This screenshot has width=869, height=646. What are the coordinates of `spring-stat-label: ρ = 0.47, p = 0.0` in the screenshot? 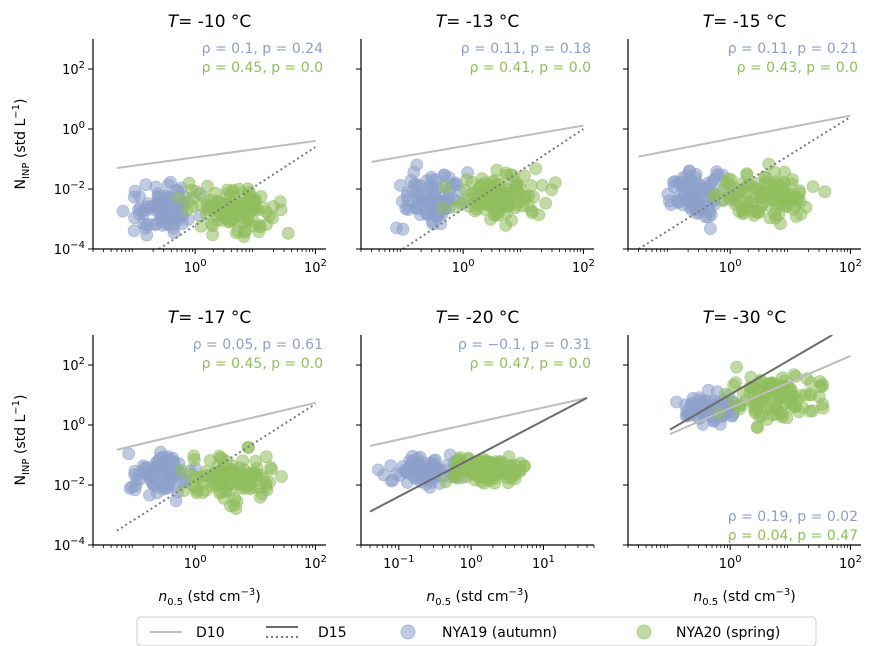 It's located at (530, 364).